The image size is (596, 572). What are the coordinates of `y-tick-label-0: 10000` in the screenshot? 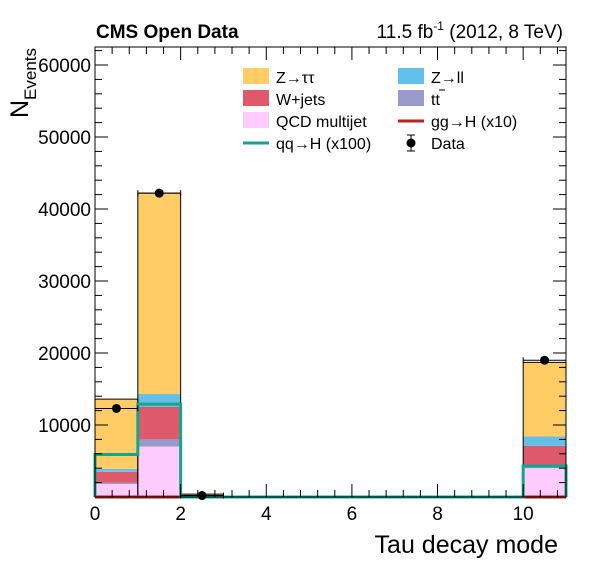 It's located at (64, 426).